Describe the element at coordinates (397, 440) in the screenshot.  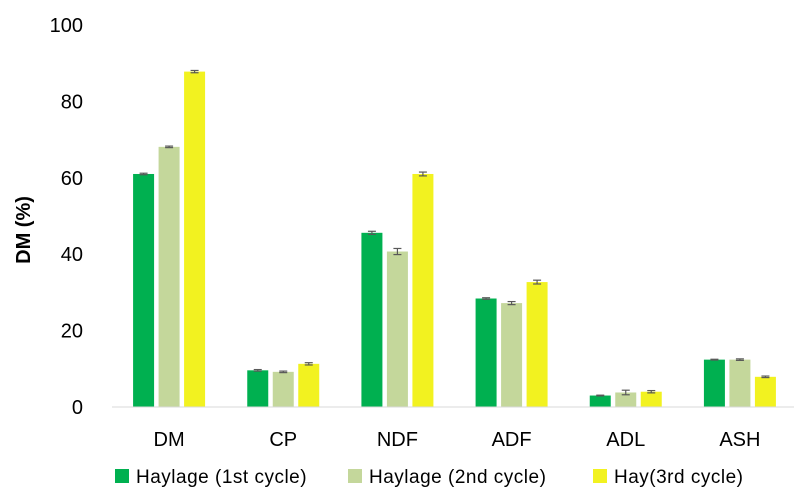
I see `x-tick-label: NDF` at that location.